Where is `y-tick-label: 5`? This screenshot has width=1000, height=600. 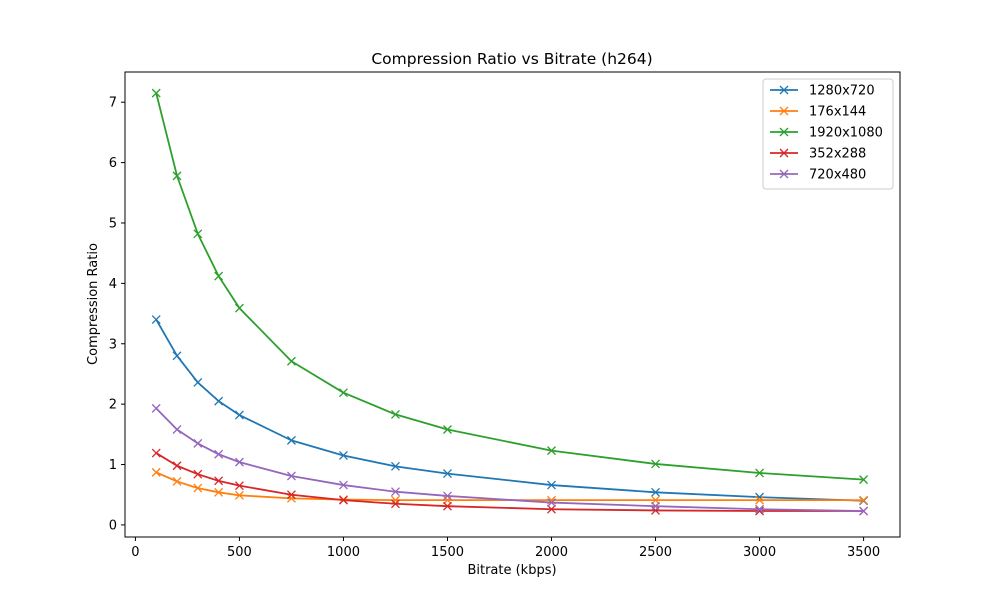 y-tick-label: 5 is located at coordinates (113, 223).